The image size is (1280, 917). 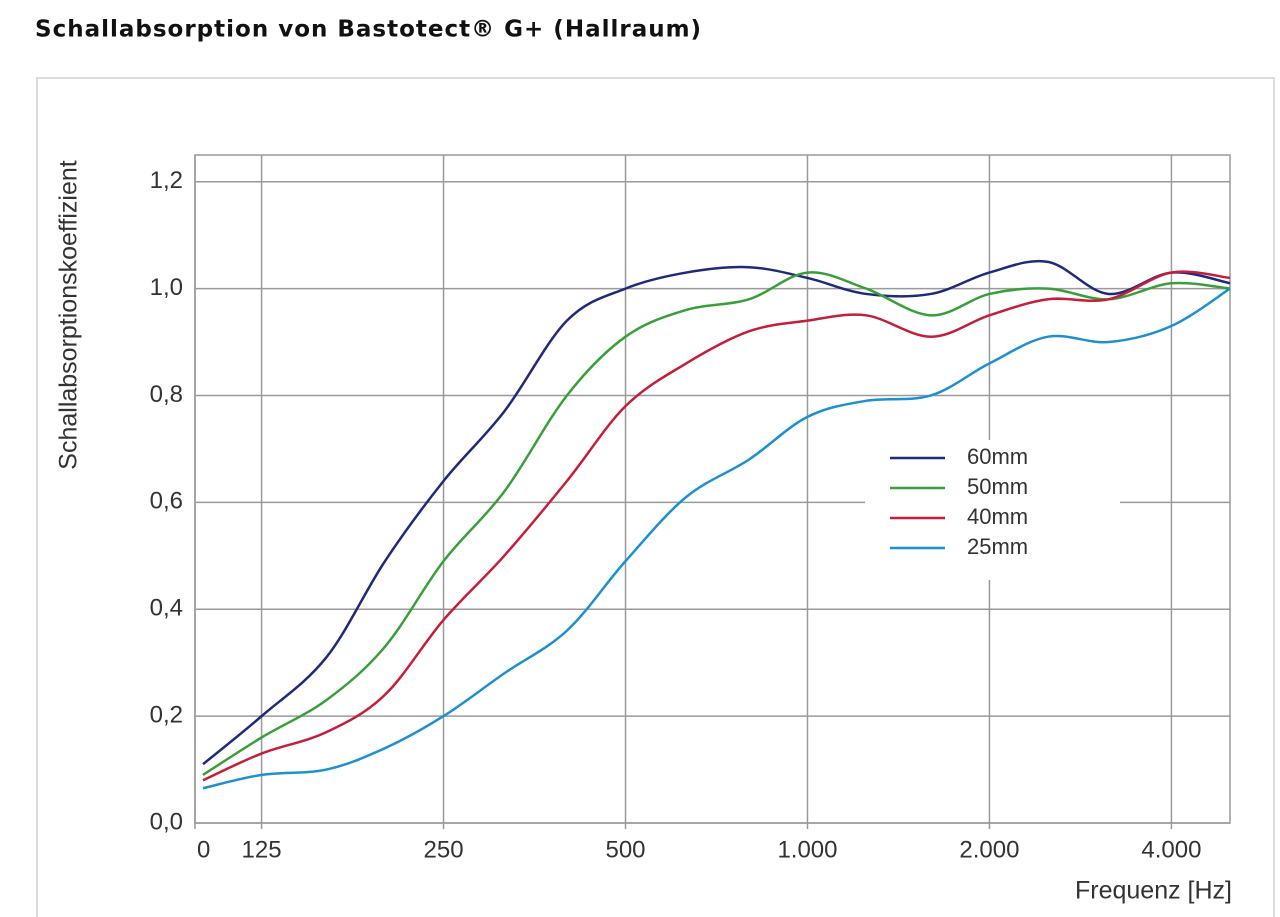 I want to click on y-tick-label: 0,6, so click(x=166, y=501).